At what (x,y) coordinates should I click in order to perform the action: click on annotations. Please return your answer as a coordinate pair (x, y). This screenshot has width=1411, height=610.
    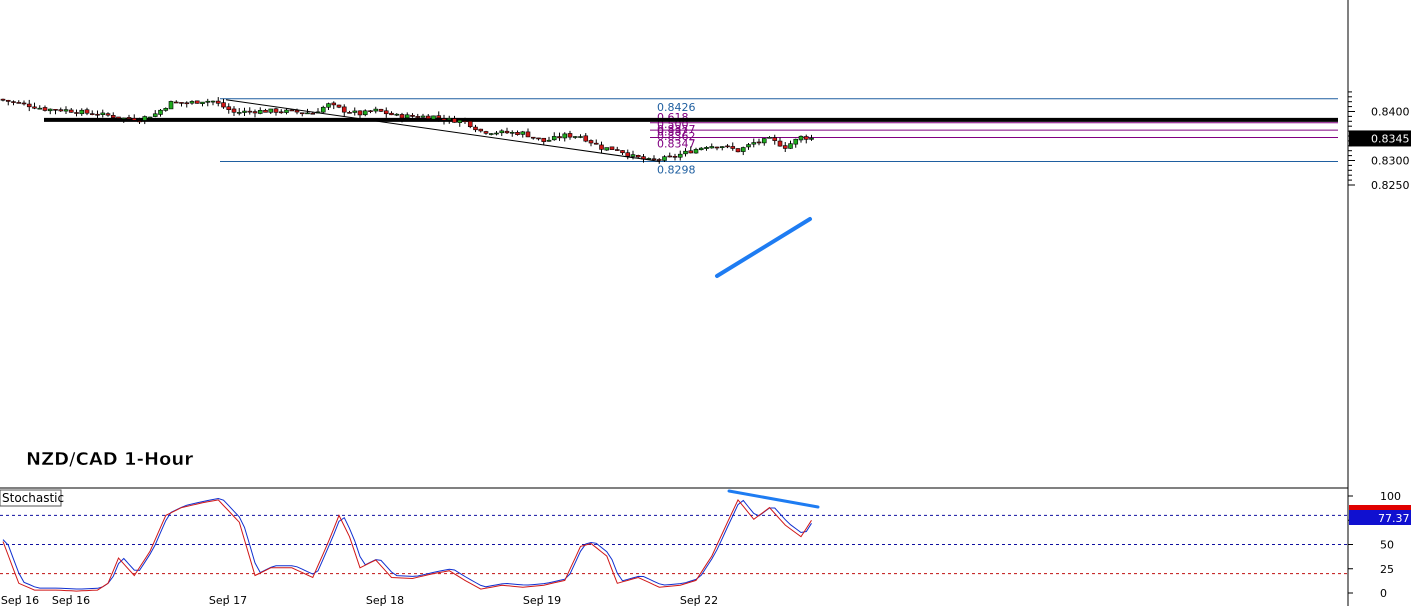
    Looking at the image, I should click on (518, 188).